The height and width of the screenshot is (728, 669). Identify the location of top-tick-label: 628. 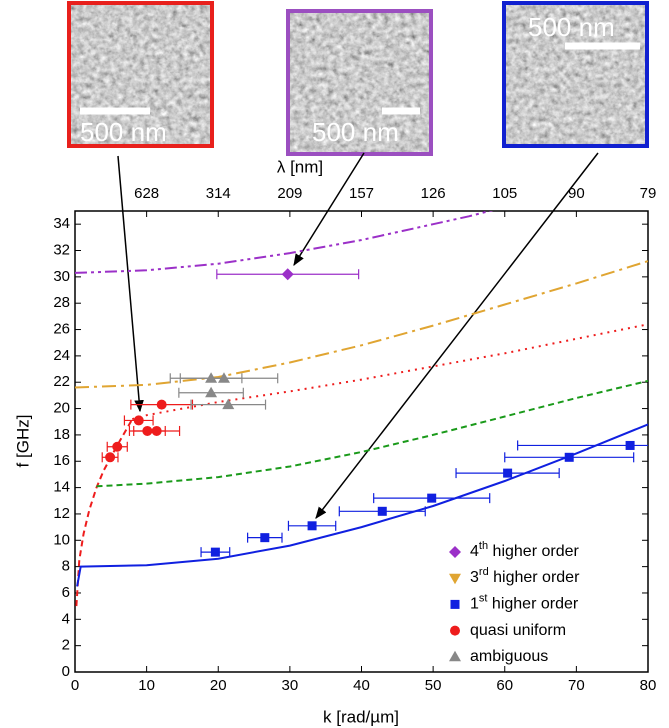
(146, 193).